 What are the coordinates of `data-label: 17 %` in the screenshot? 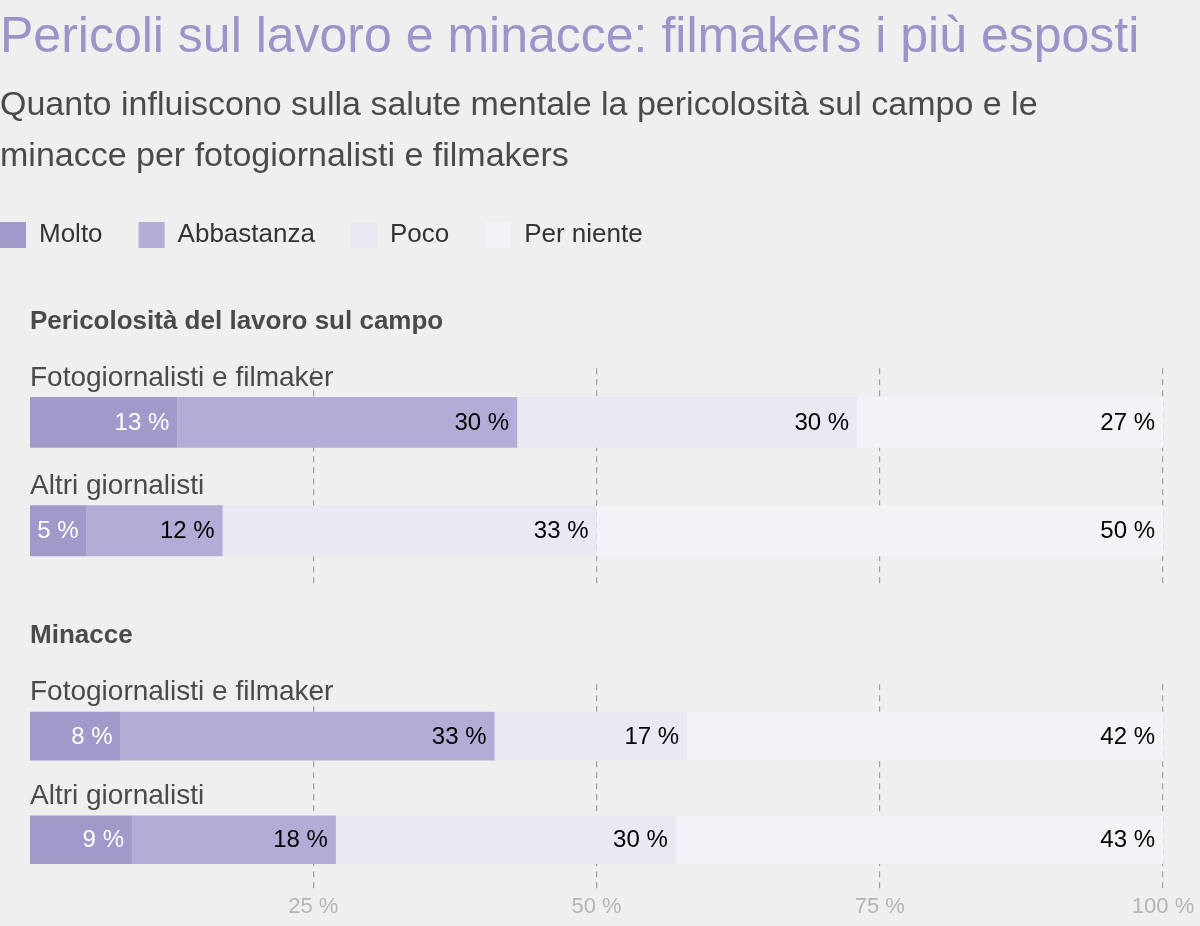 It's located at (652, 735).